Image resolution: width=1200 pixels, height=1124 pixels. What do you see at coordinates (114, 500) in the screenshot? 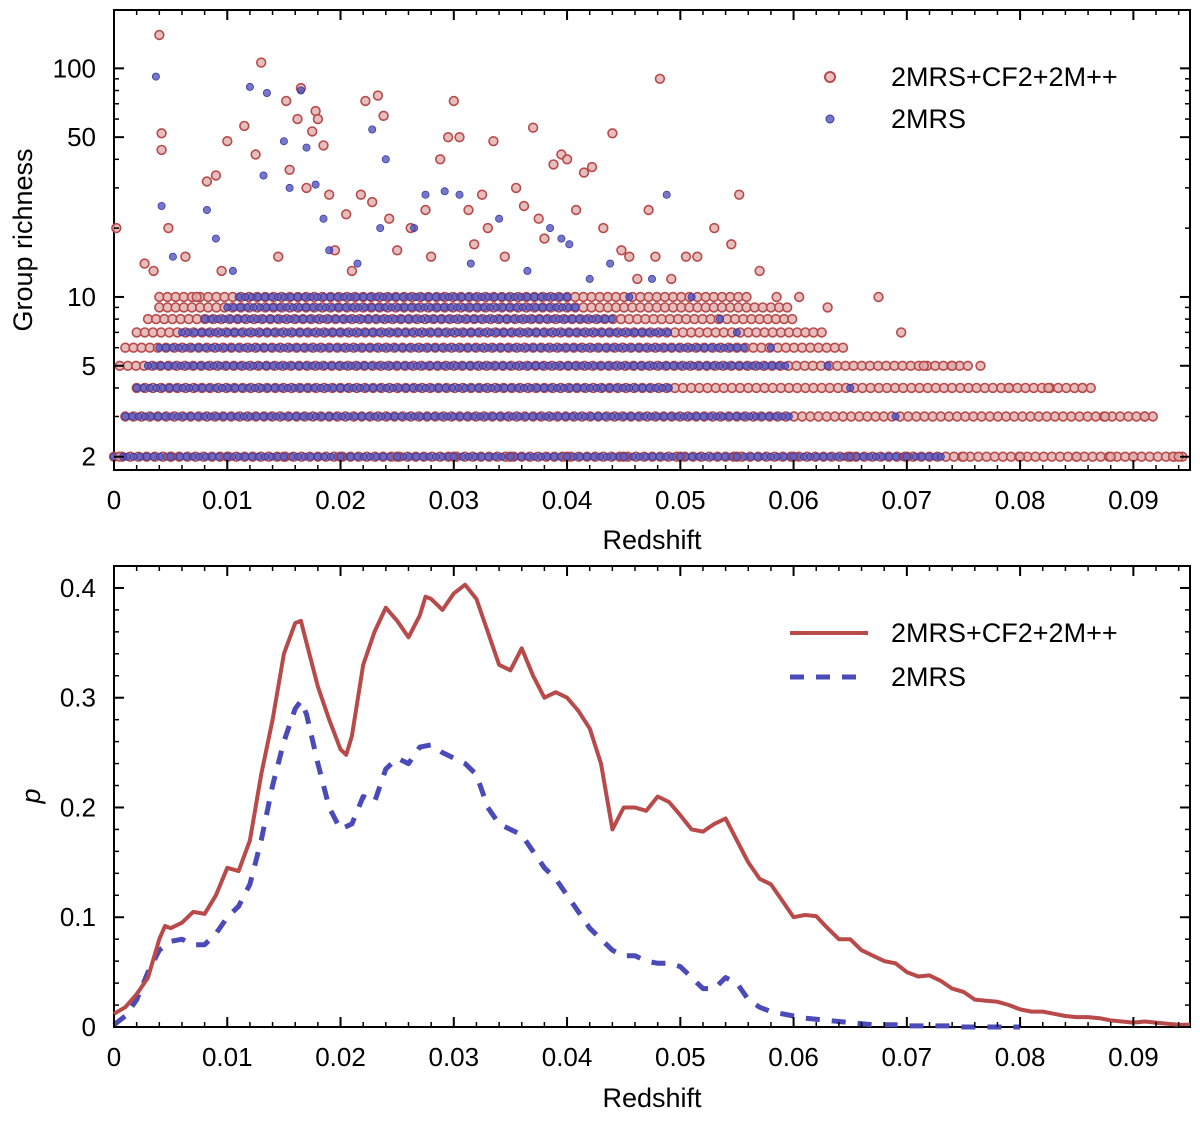
I see `x-tick-label: 0` at bounding box center [114, 500].